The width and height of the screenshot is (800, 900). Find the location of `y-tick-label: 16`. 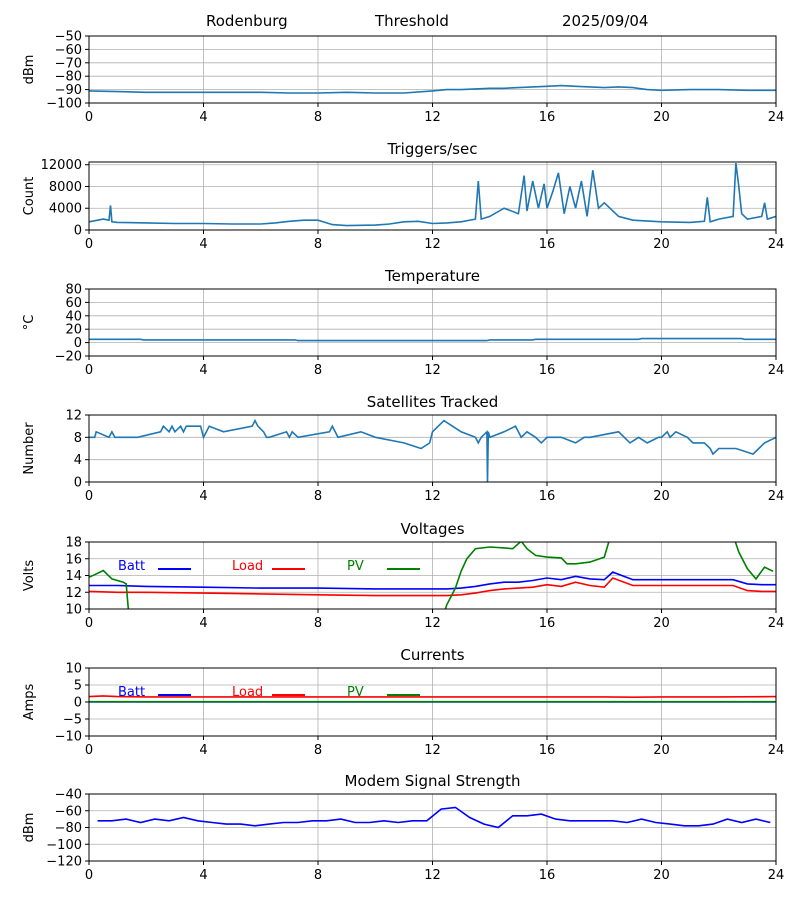

y-tick-label: 16 is located at coordinates (73, 559).